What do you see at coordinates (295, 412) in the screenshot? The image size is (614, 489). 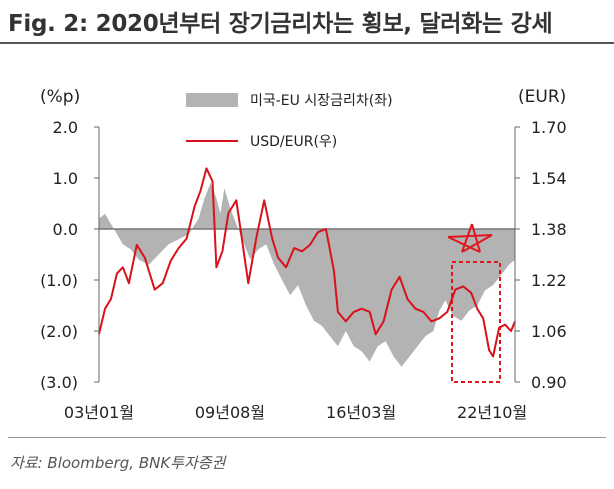 I see `x-axis: 03년01월 09년08월 16년03월 22년10월` at bounding box center [295, 412].